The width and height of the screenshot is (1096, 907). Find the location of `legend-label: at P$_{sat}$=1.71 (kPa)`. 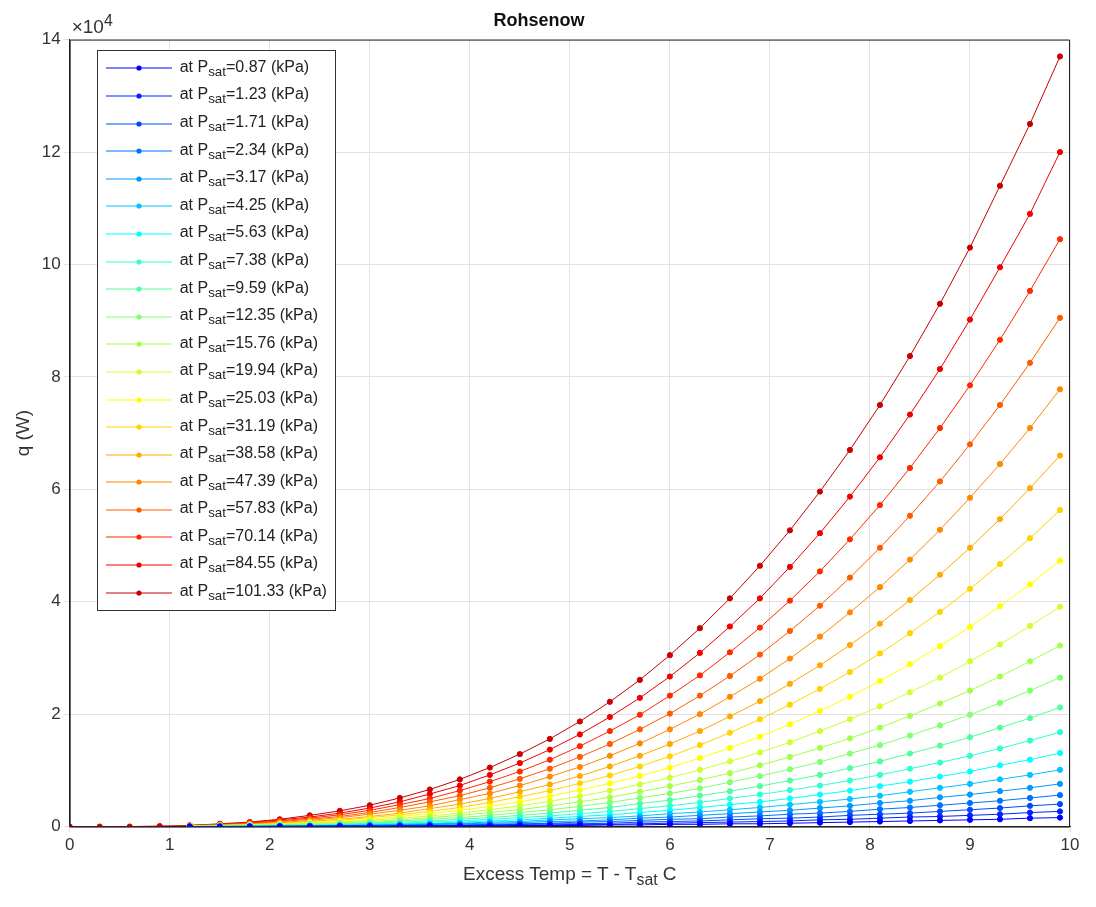

legend-label: at P$_{sat}$=1.71 (kPa) is located at coordinates (244, 123).